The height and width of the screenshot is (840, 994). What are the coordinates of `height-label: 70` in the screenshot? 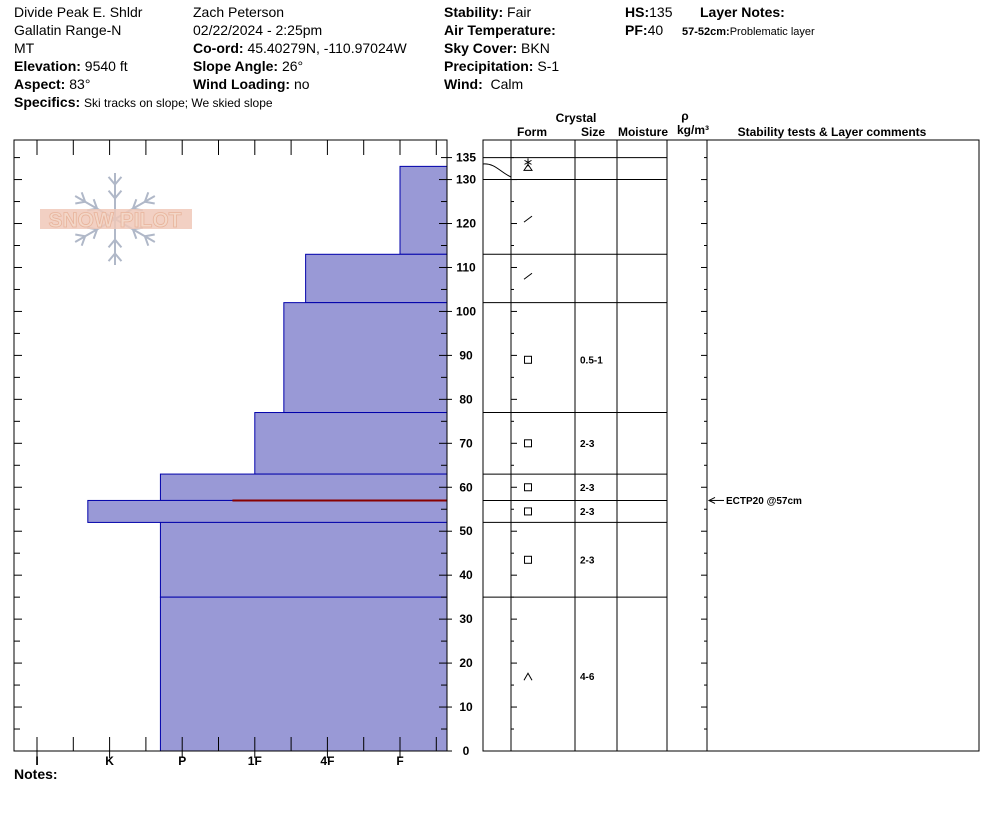 It's located at (466, 443).